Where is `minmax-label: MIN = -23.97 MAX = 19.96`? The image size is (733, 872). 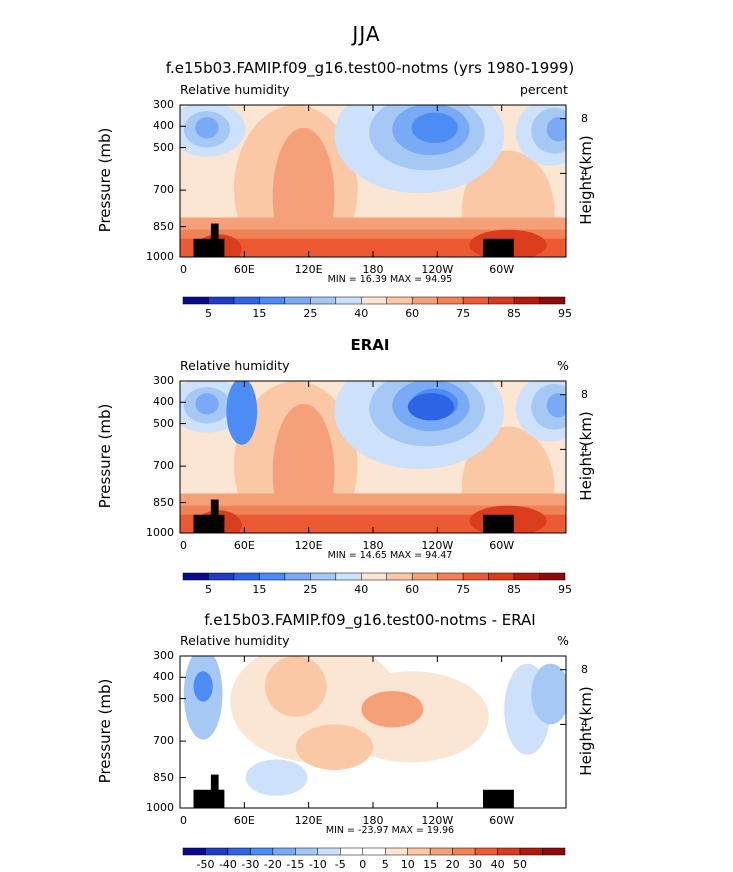
minmax-label: MIN = -23.97 MAX = 19.96 is located at coordinates (390, 830).